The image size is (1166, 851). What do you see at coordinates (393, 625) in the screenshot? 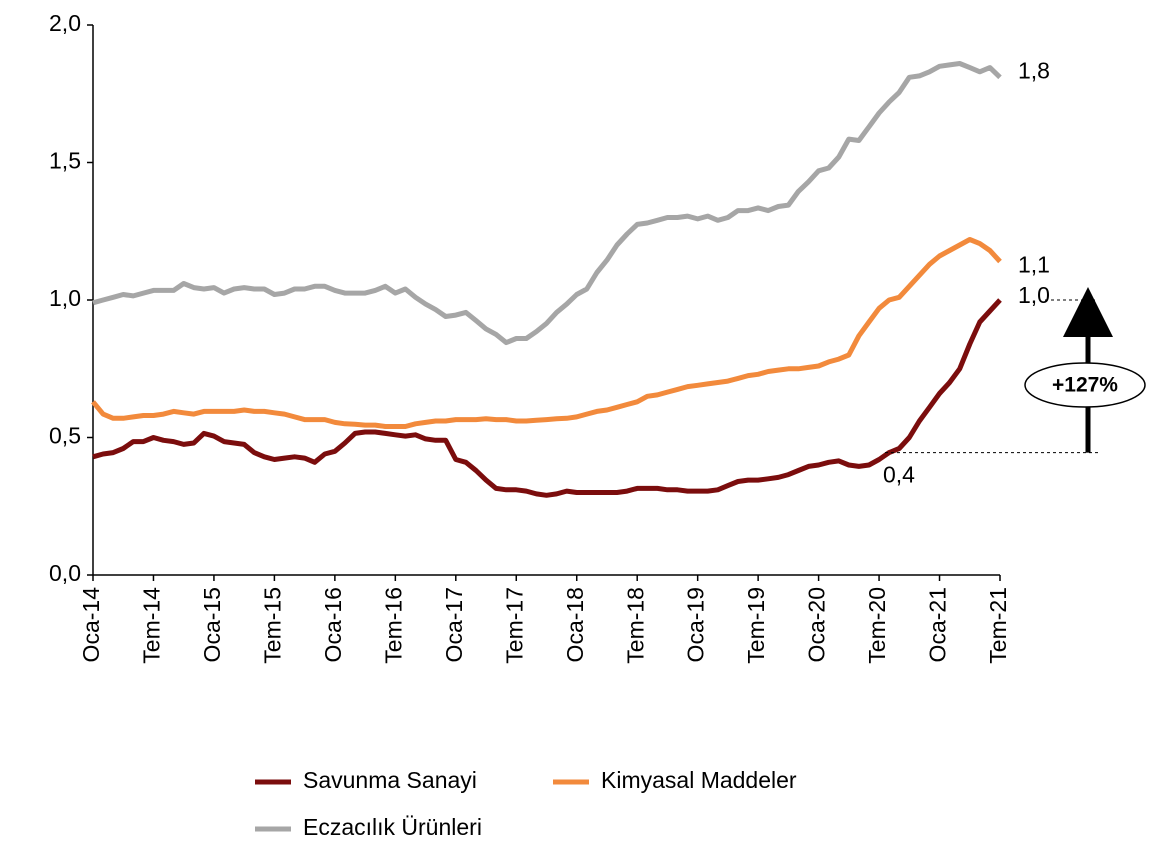
I see `x-tick-label: Tem-16` at bounding box center [393, 625].